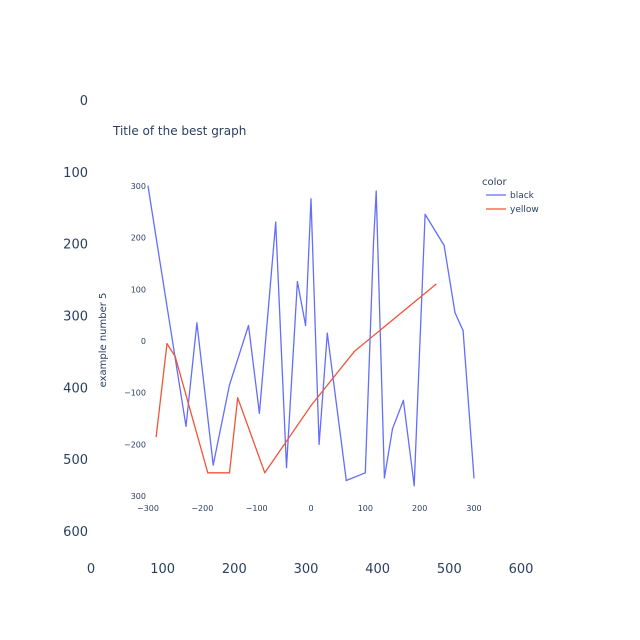 The image size is (640, 640). Describe the element at coordinates (522, 196) in the screenshot. I see `legend-item-black: black` at that location.